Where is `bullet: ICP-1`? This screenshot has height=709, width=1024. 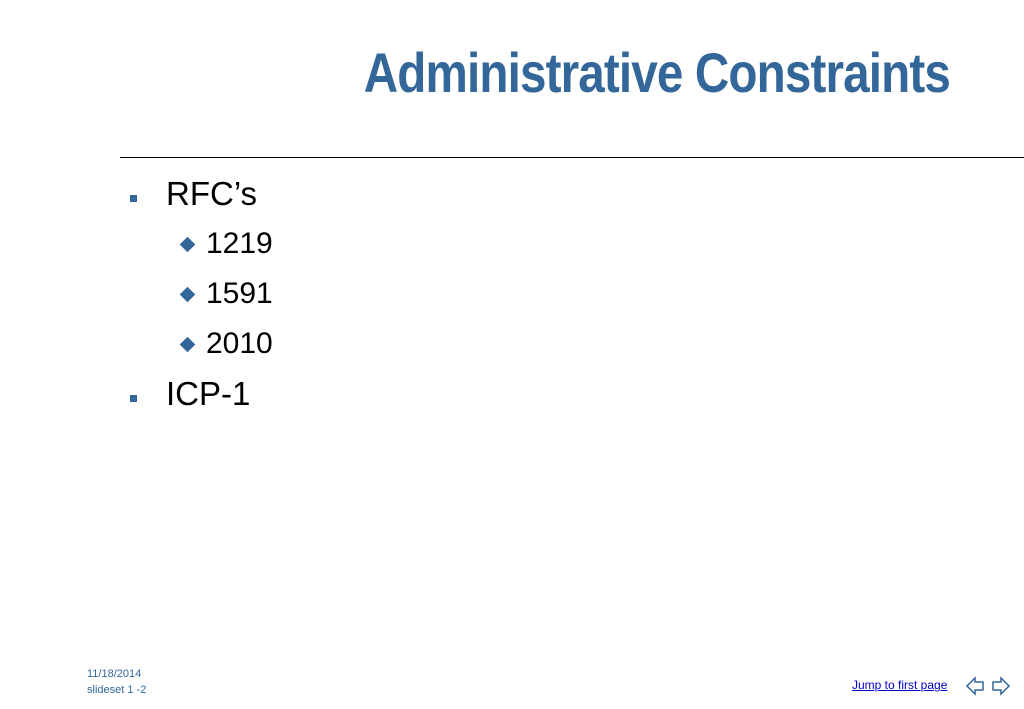
bullet: ICP-1 is located at coordinates (201, 397).